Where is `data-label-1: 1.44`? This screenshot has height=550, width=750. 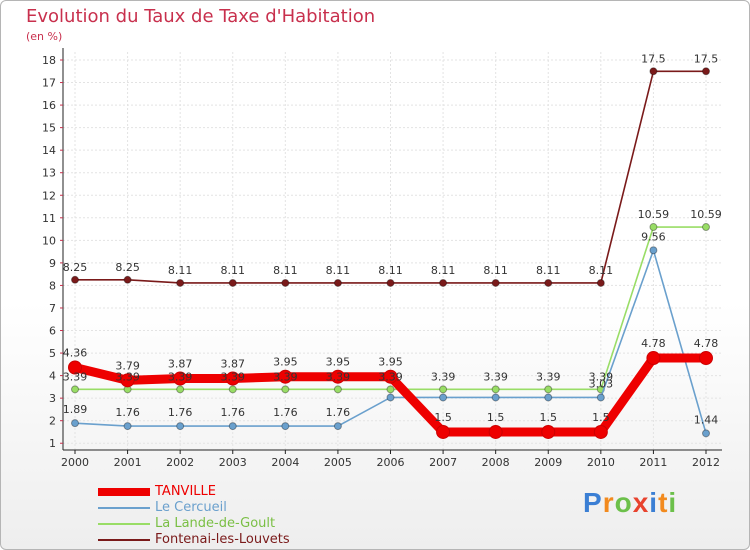 data-label-1: 1.44 is located at coordinates (706, 419).